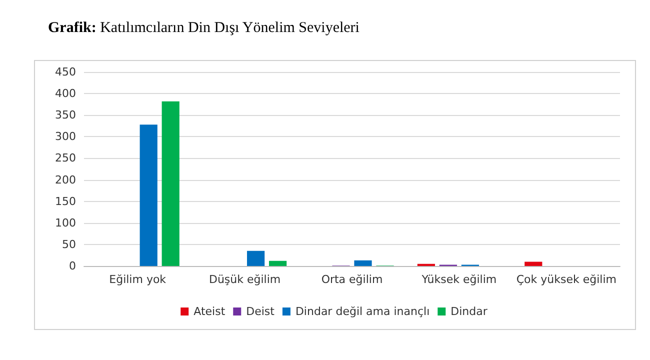 This screenshot has height=360, width=650. Describe the element at coordinates (204, 28) in the screenshot. I see `chart-title: Grafik: Katılımcıların Din Dışı Yönelim Seviyeleri` at that location.